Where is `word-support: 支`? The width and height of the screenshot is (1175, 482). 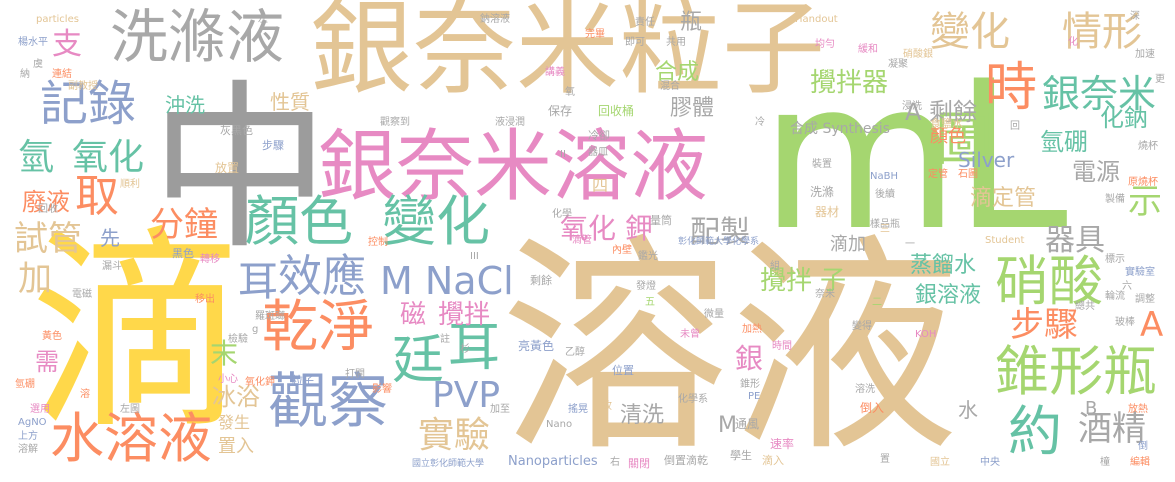
word-support: 支 is located at coordinates (67, 45).